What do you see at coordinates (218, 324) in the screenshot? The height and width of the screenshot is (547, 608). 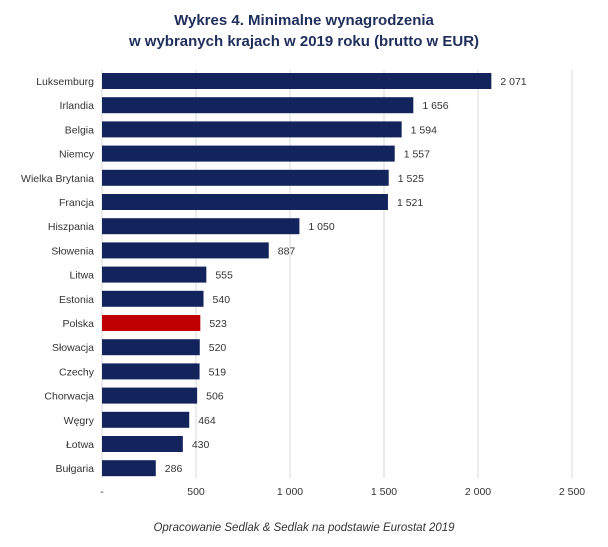 I see `data-label: 523` at bounding box center [218, 324].